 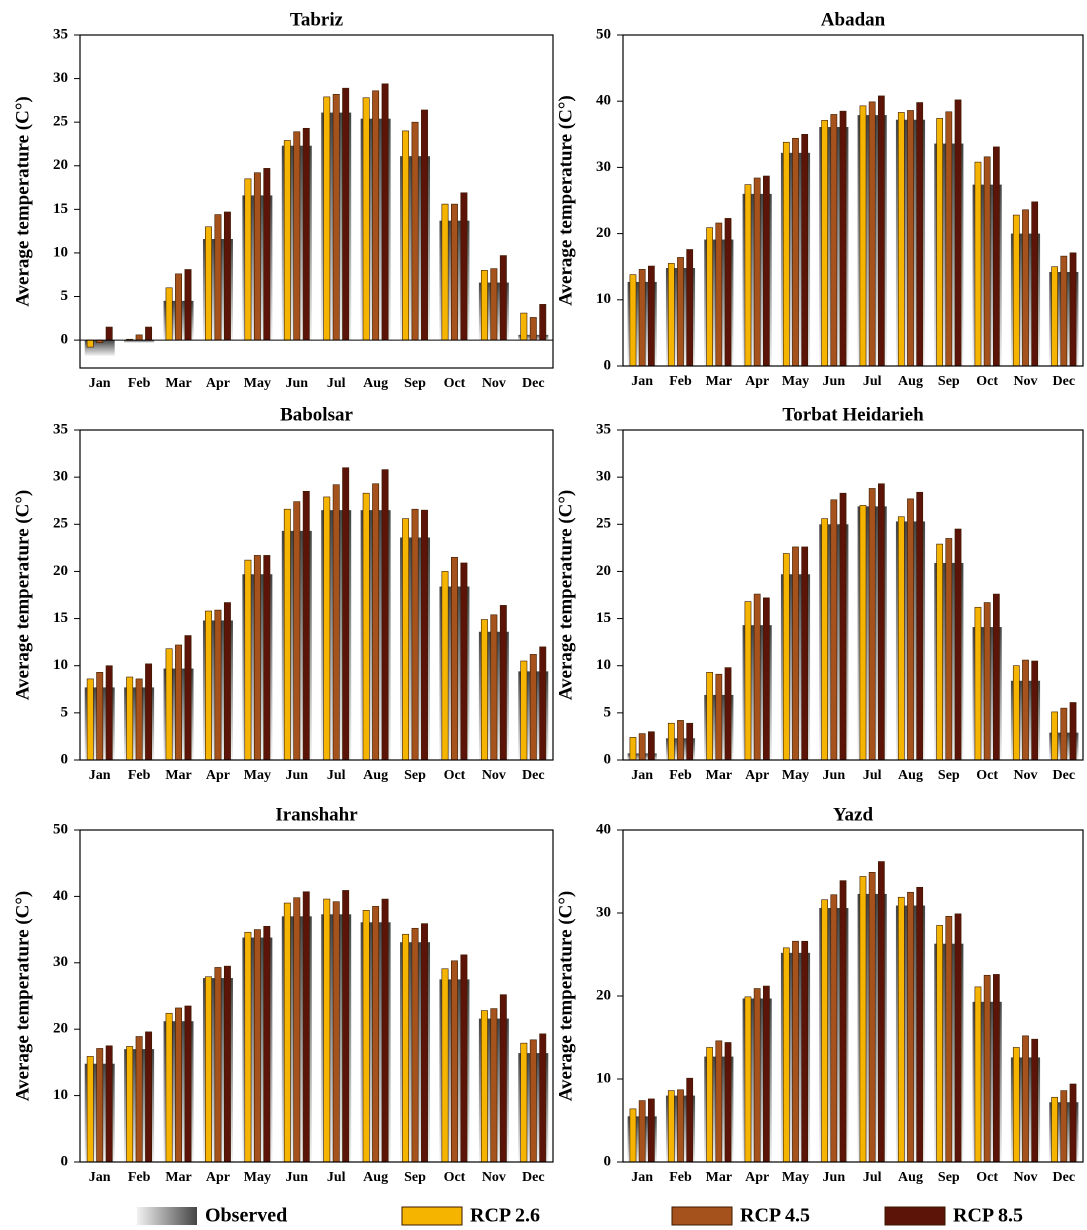 What do you see at coordinates (316, 814) in the screenshot?
I see `chart-title: Iranshahr` at bounding box center [316, 814].